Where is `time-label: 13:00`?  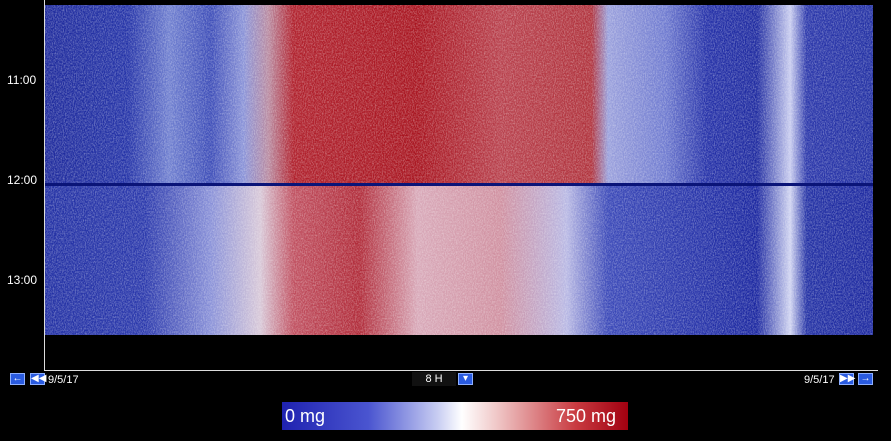 time-label: 13:00 is located at coordinates (22, 280).